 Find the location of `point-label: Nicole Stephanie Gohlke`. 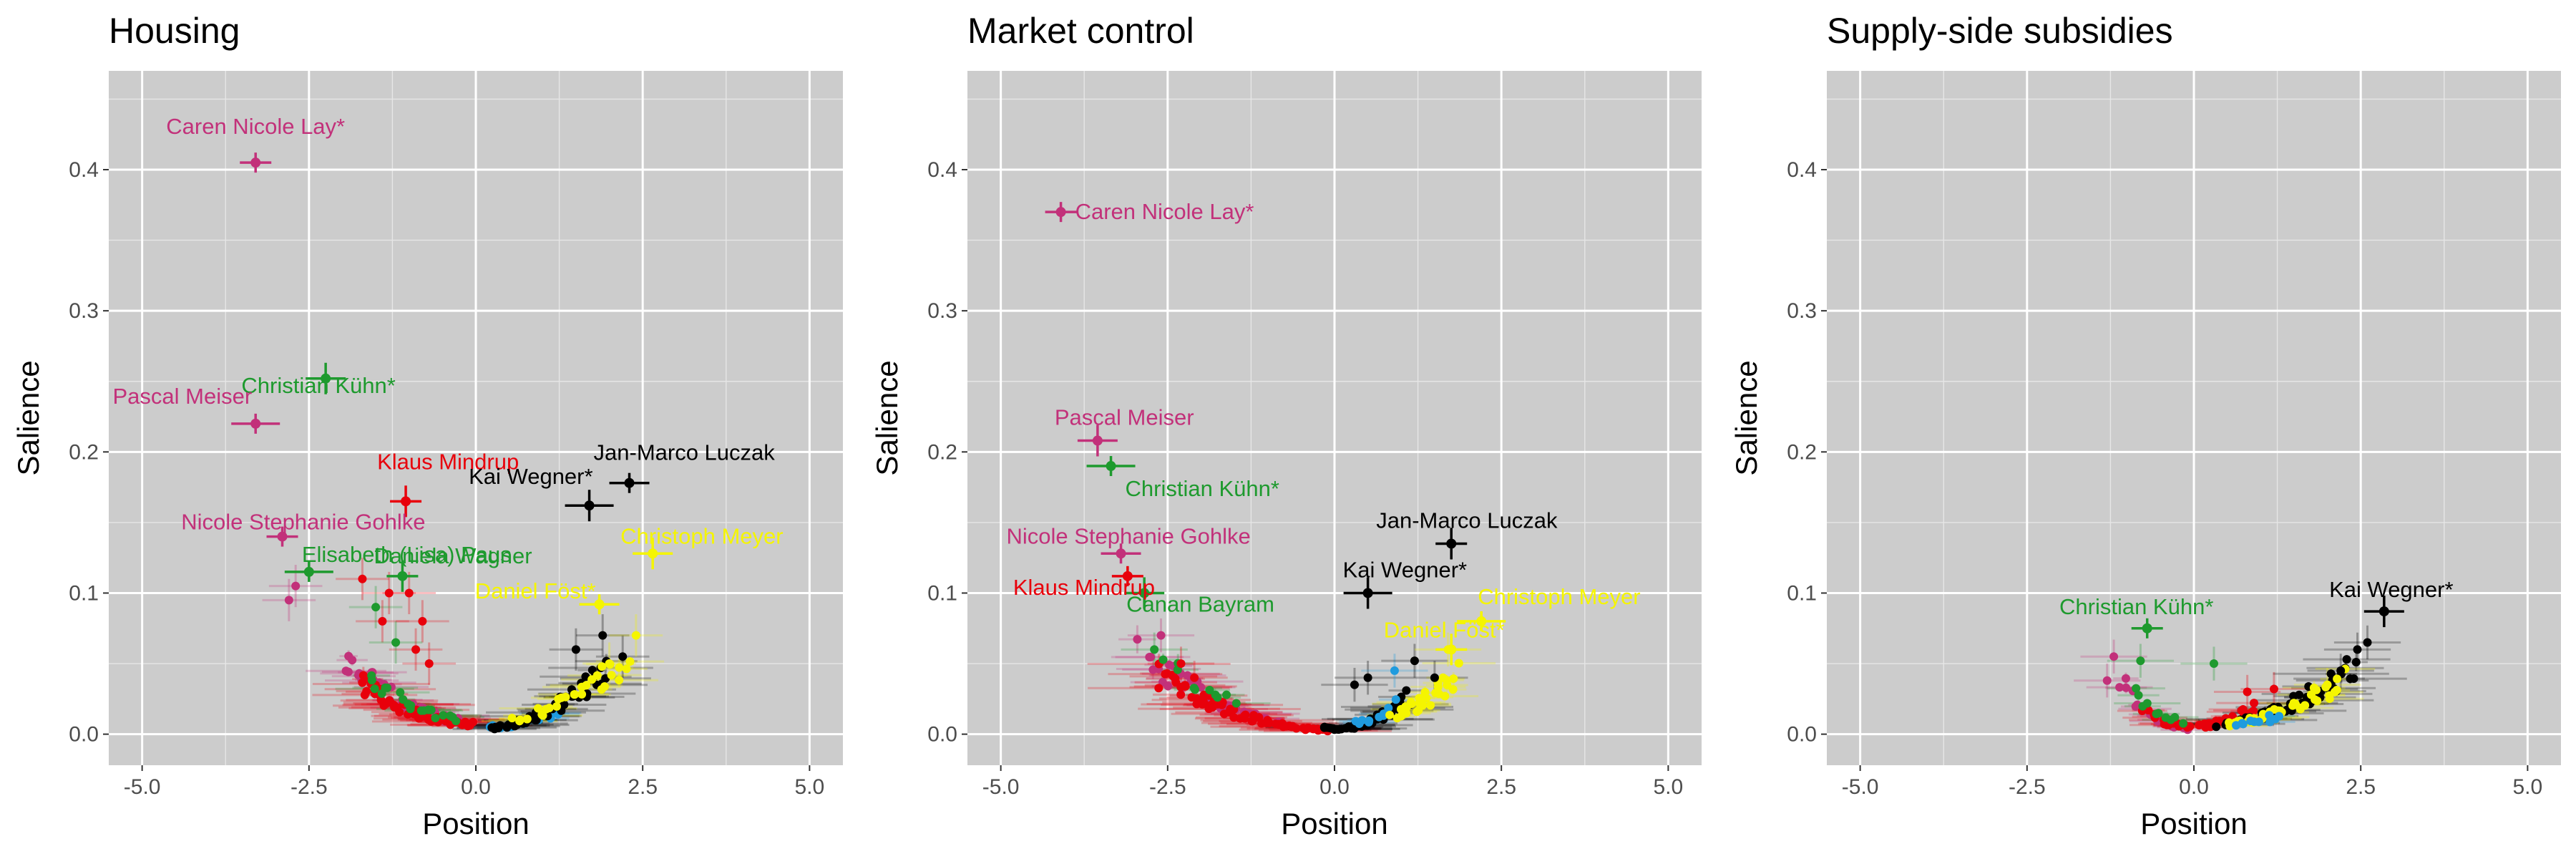

point-label: Nicole Stephanie Gohlke is located at coordinates (1129, 535).